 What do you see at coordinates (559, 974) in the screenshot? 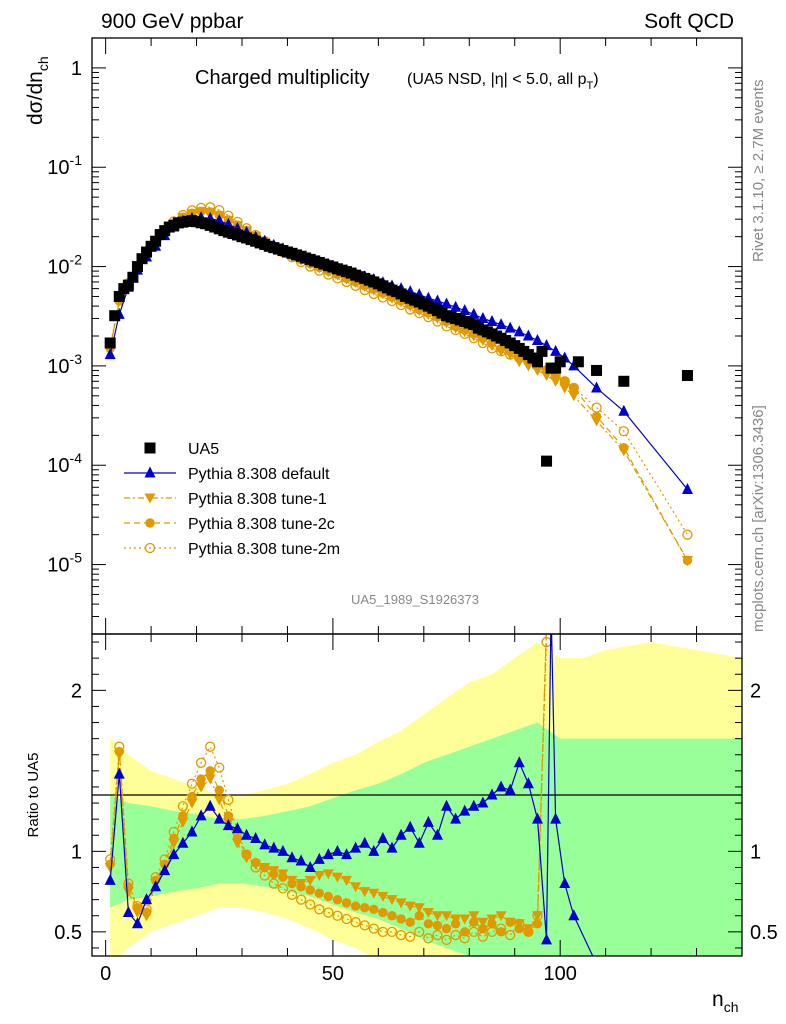
I see `x-tick-label: 100` at bounding box center [559, 974].